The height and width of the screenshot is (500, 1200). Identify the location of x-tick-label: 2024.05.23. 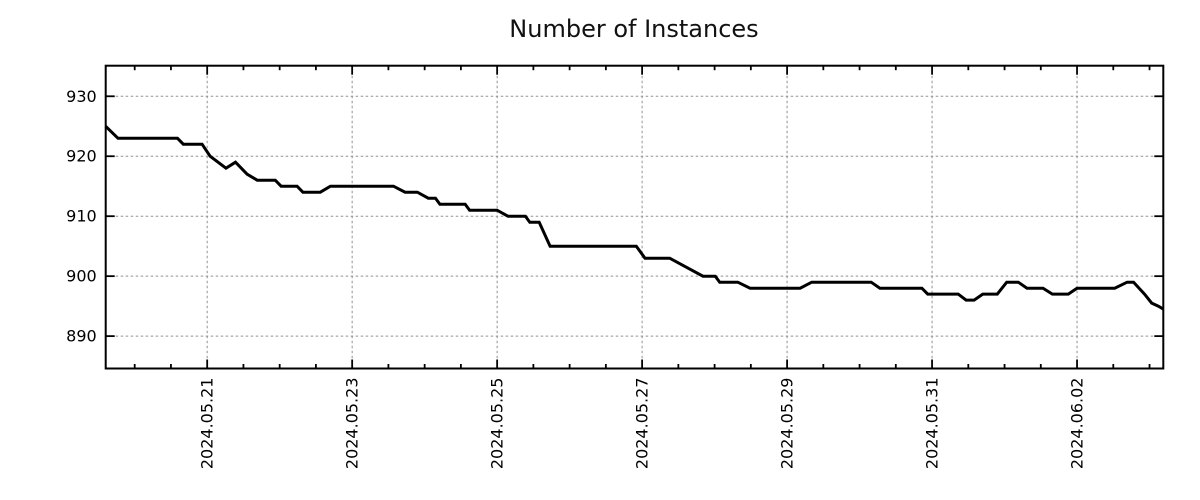
(352, 424).